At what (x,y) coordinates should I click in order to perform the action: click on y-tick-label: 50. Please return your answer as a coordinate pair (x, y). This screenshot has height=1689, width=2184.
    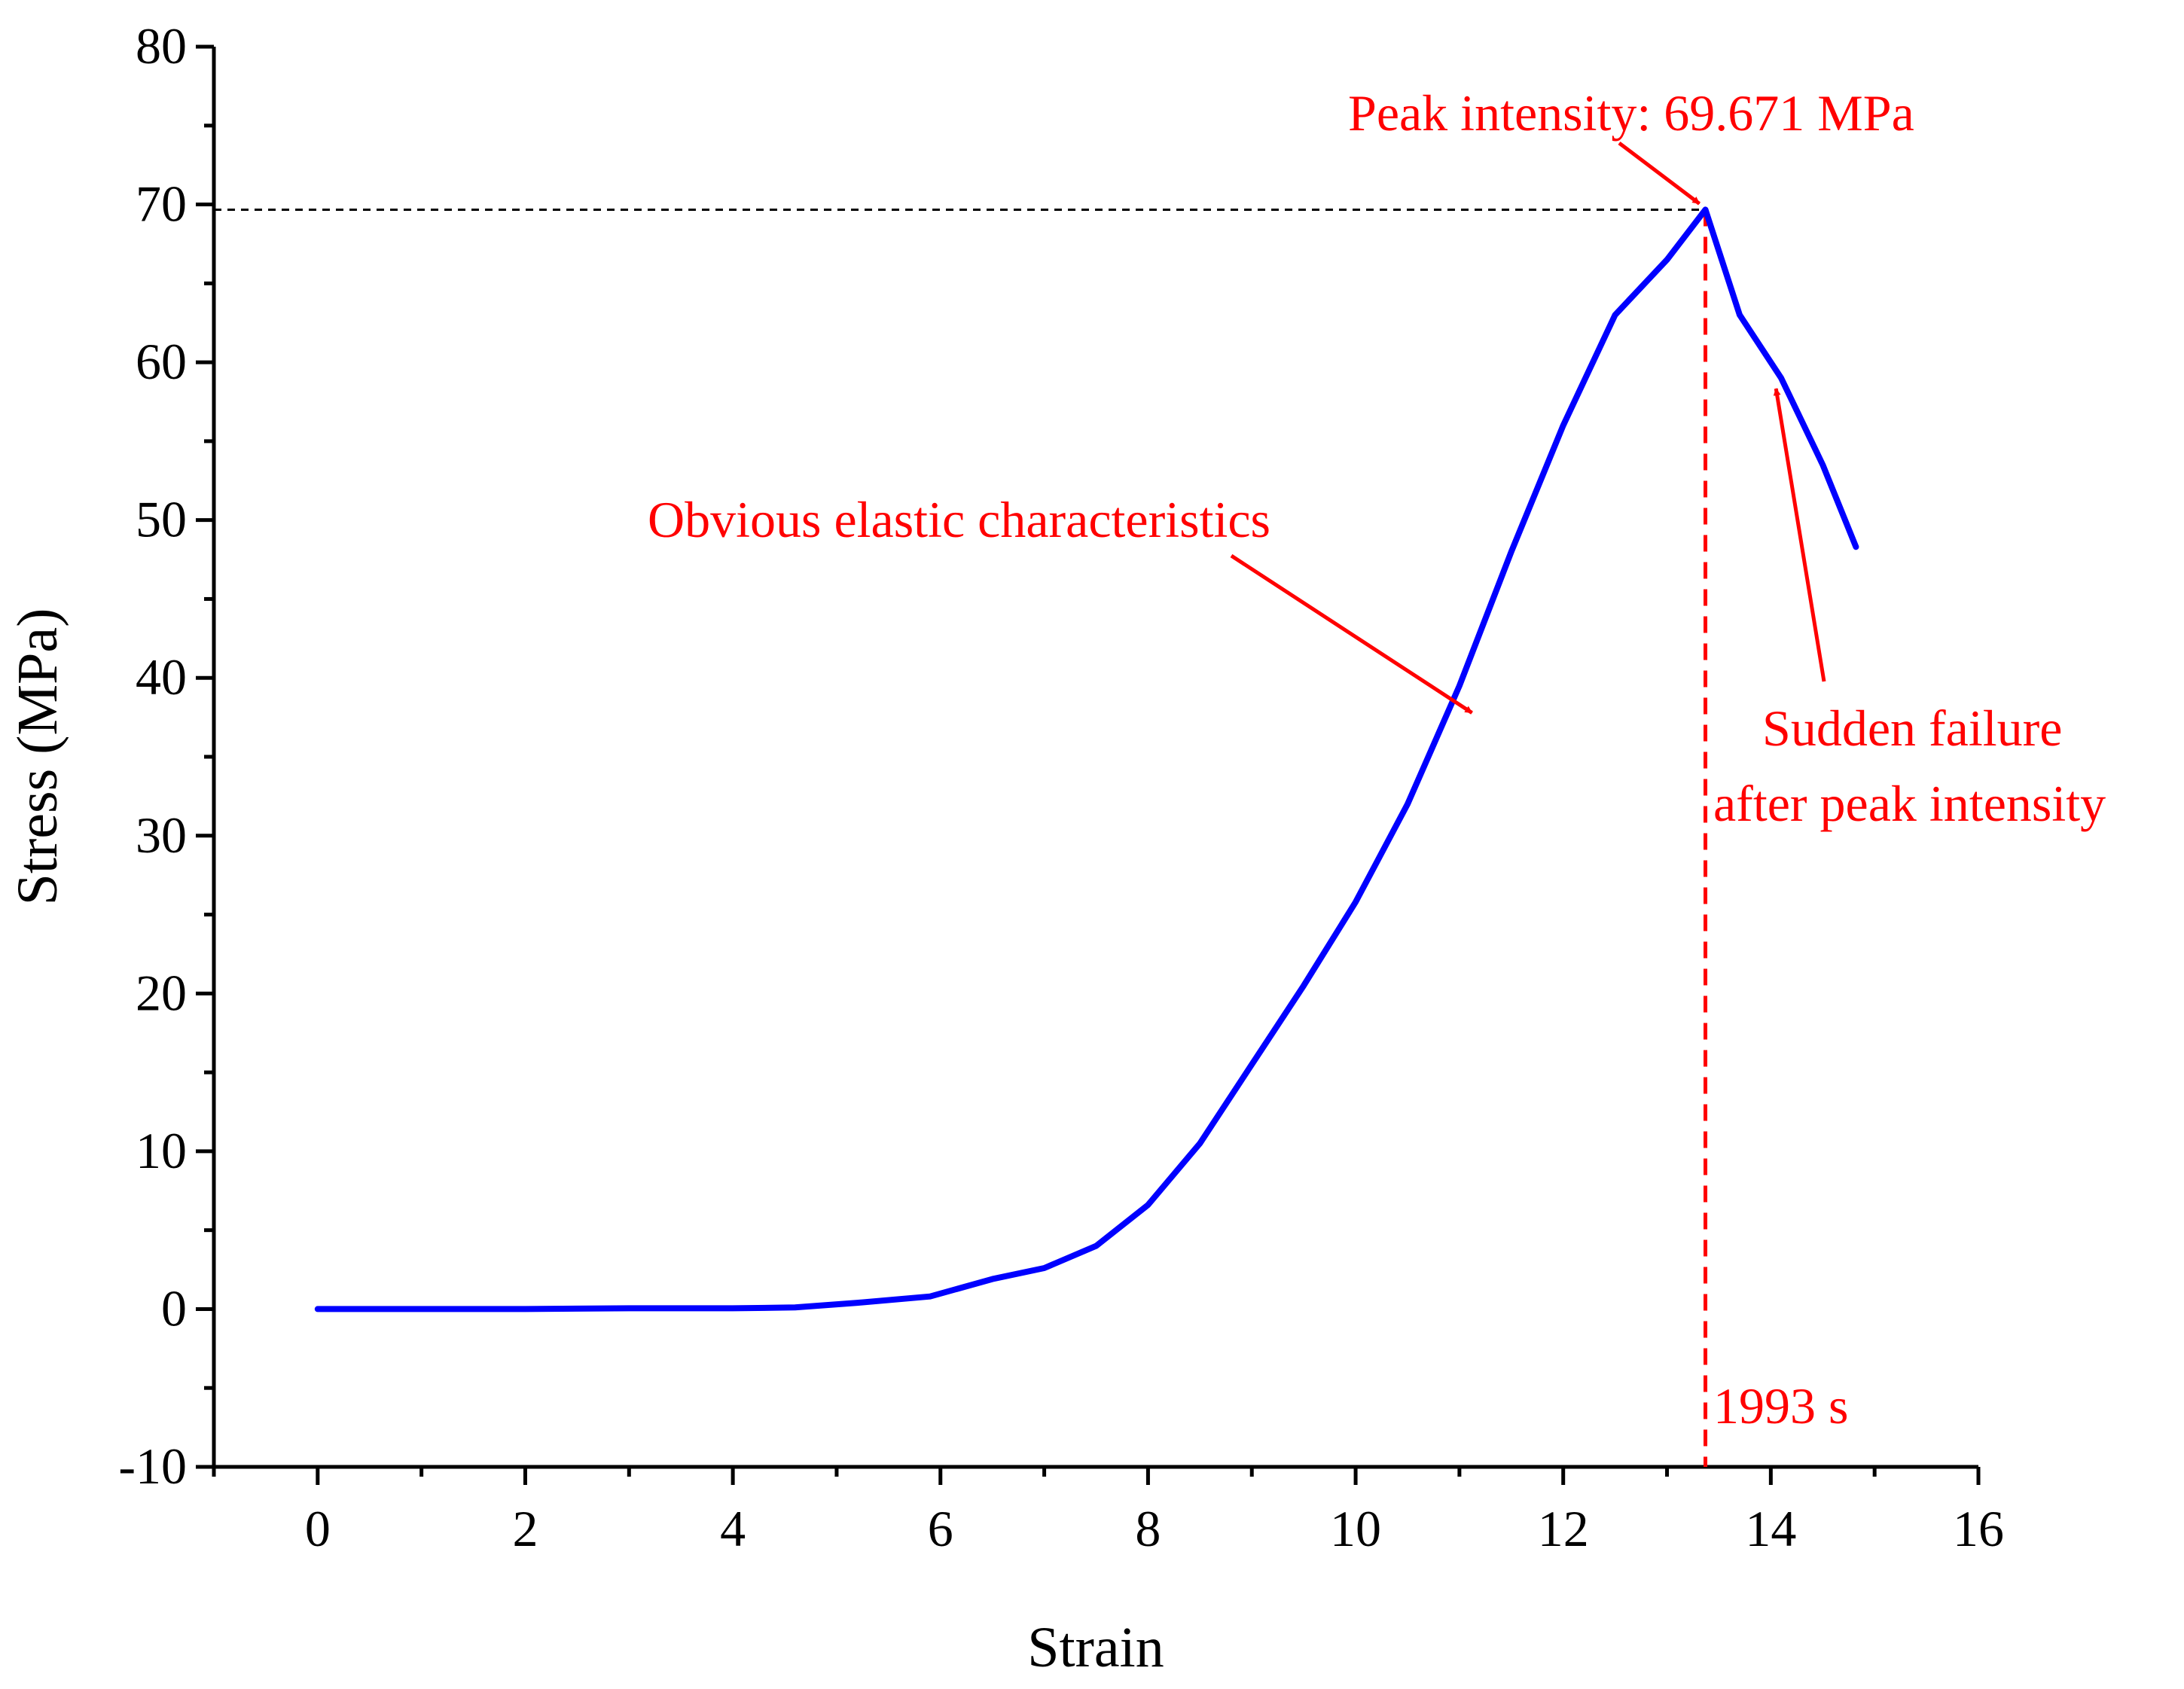
    Looking at the image, I should click on (161, 519).